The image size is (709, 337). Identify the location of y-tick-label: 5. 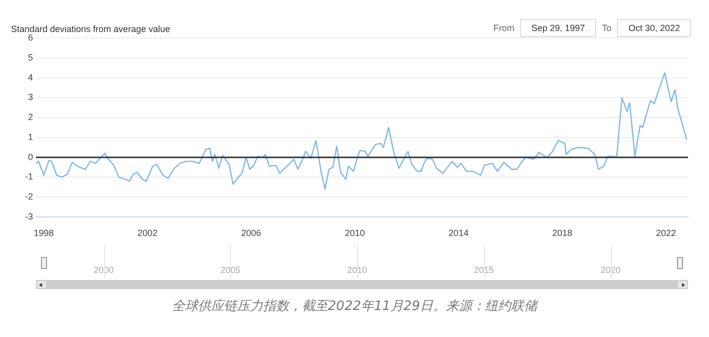
(30, 57).